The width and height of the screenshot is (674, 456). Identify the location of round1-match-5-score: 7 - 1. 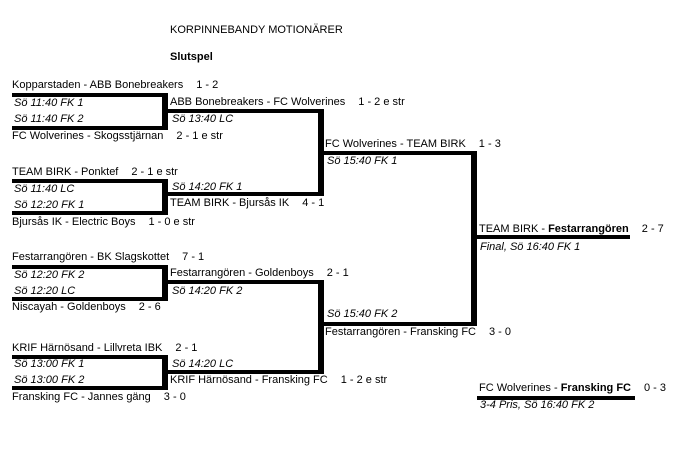
(193, 257).